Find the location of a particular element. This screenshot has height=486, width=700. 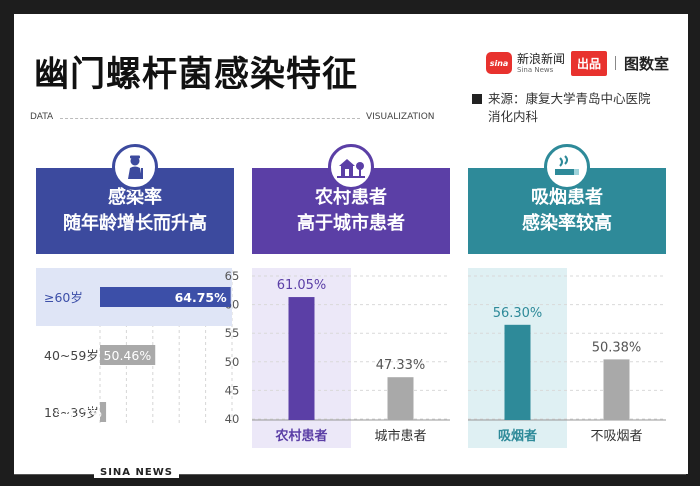

data-label: 50.46% is located at coordinates (128, 355).